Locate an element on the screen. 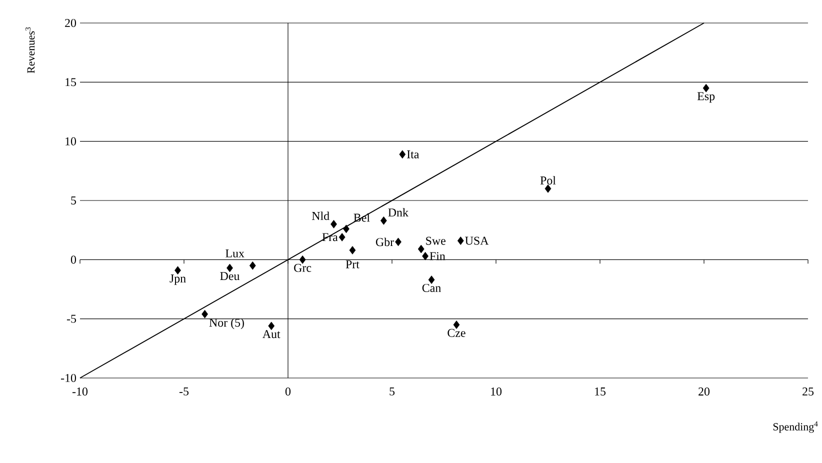 The height and width of the screenshot is (463, 822). annotation: Ita is located at coordinates (413, 154).